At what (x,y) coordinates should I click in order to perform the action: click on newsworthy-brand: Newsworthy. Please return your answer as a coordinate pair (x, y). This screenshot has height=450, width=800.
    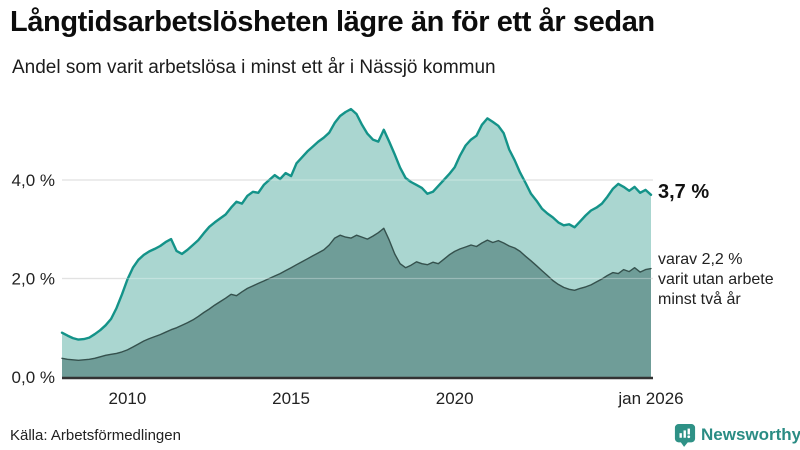
    Looking at the image, I should click on (737, 435).